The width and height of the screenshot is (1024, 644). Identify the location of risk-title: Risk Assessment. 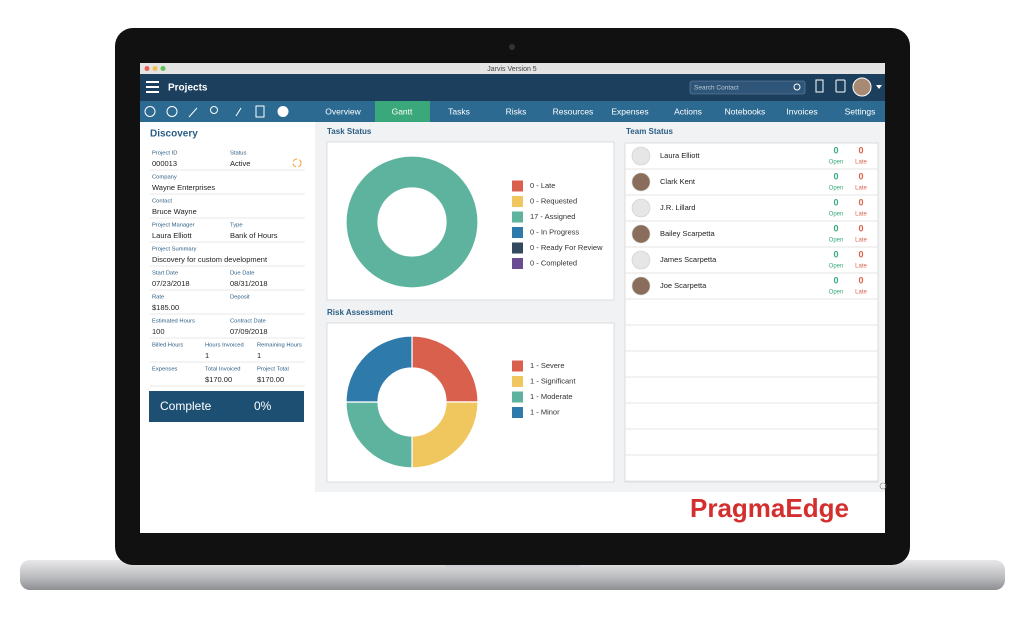
(360, 312).